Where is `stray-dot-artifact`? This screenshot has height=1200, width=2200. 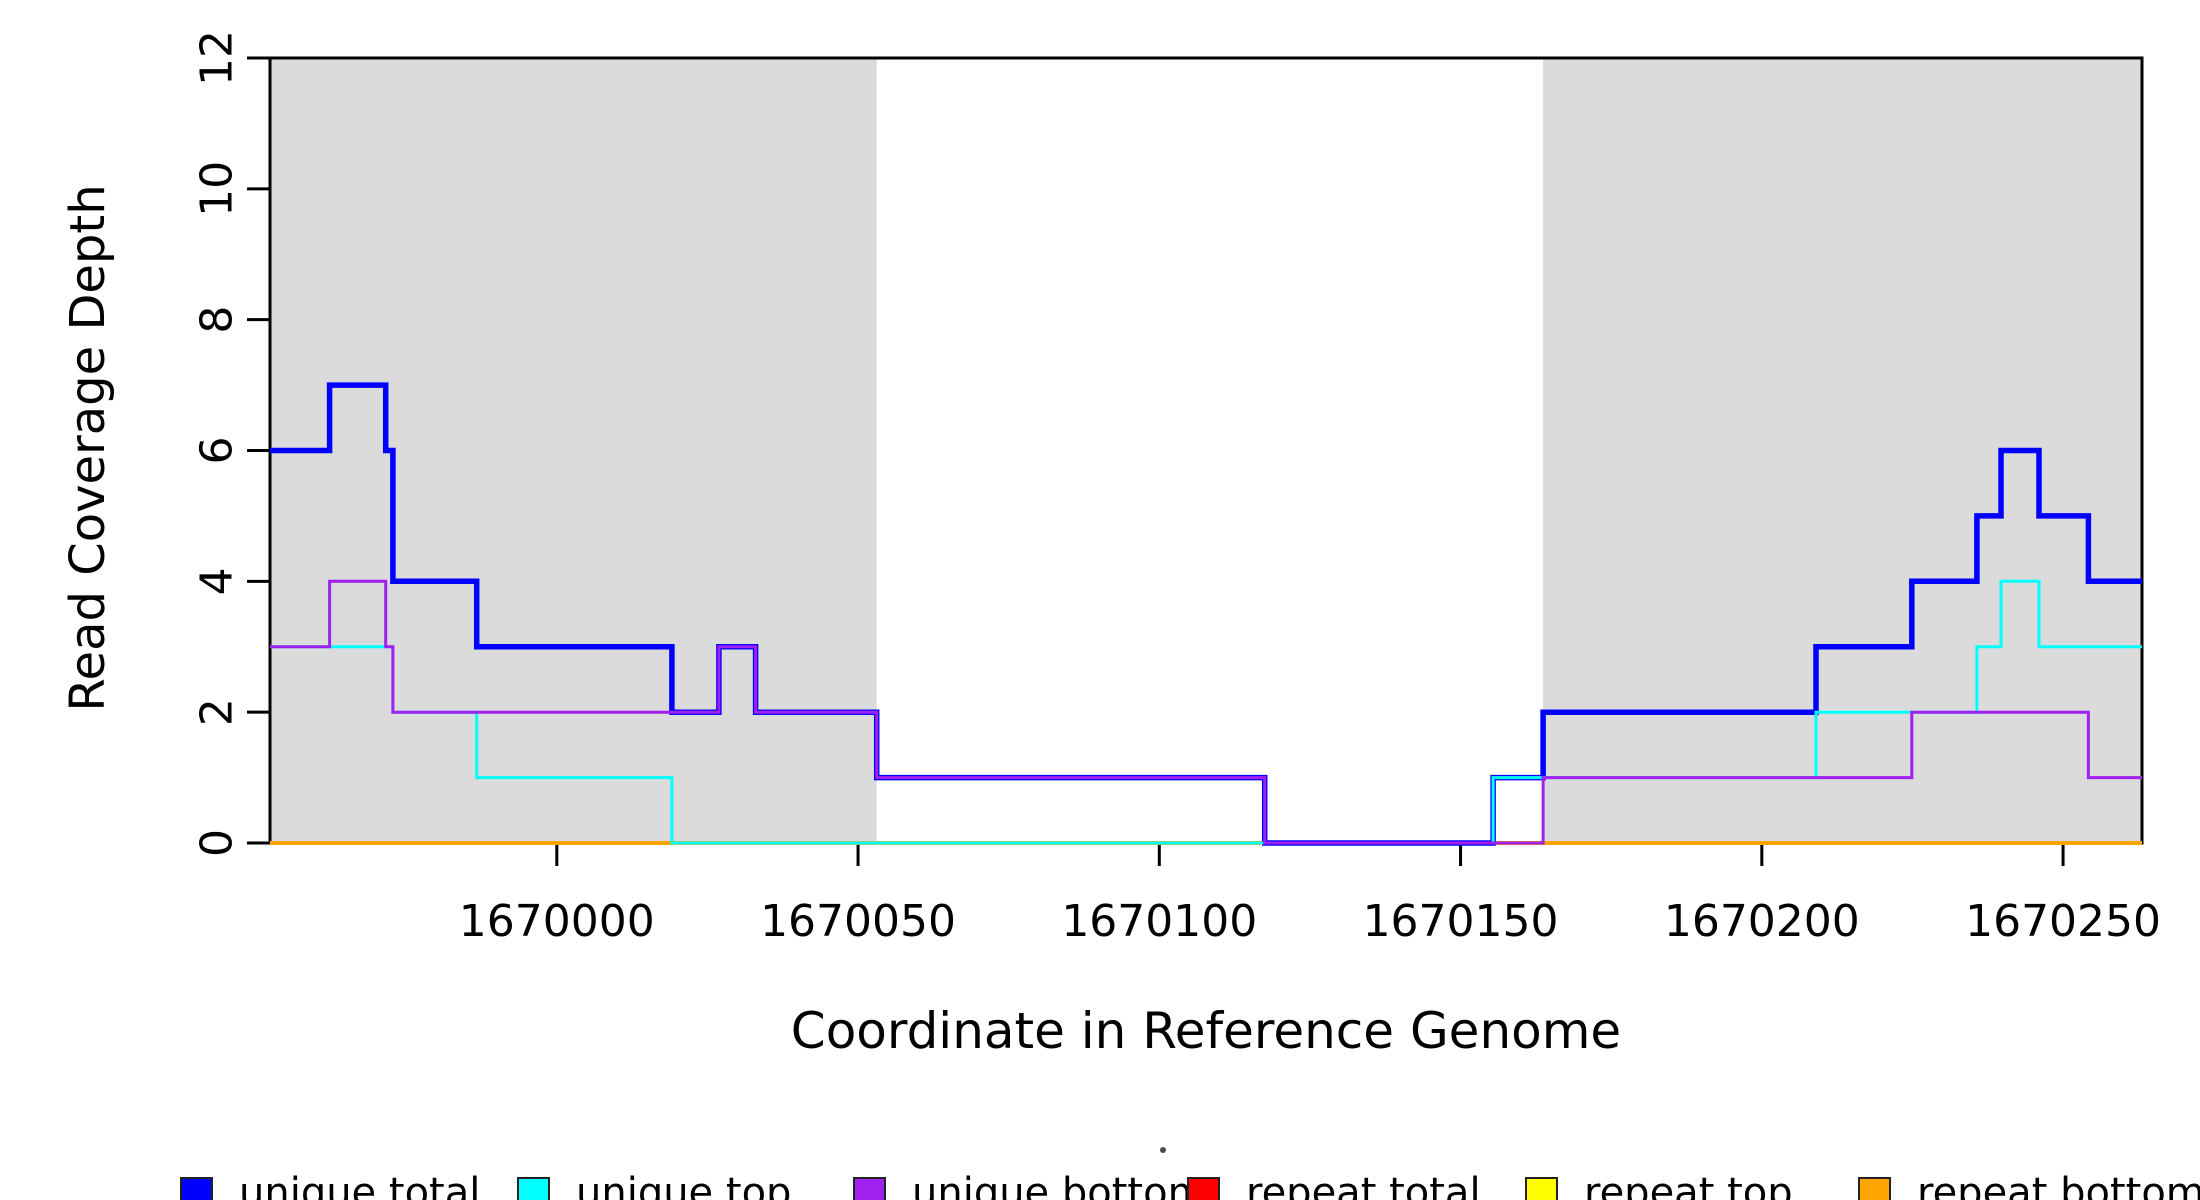 stray-dot-artifact is located at coordinates (1163, 1150).